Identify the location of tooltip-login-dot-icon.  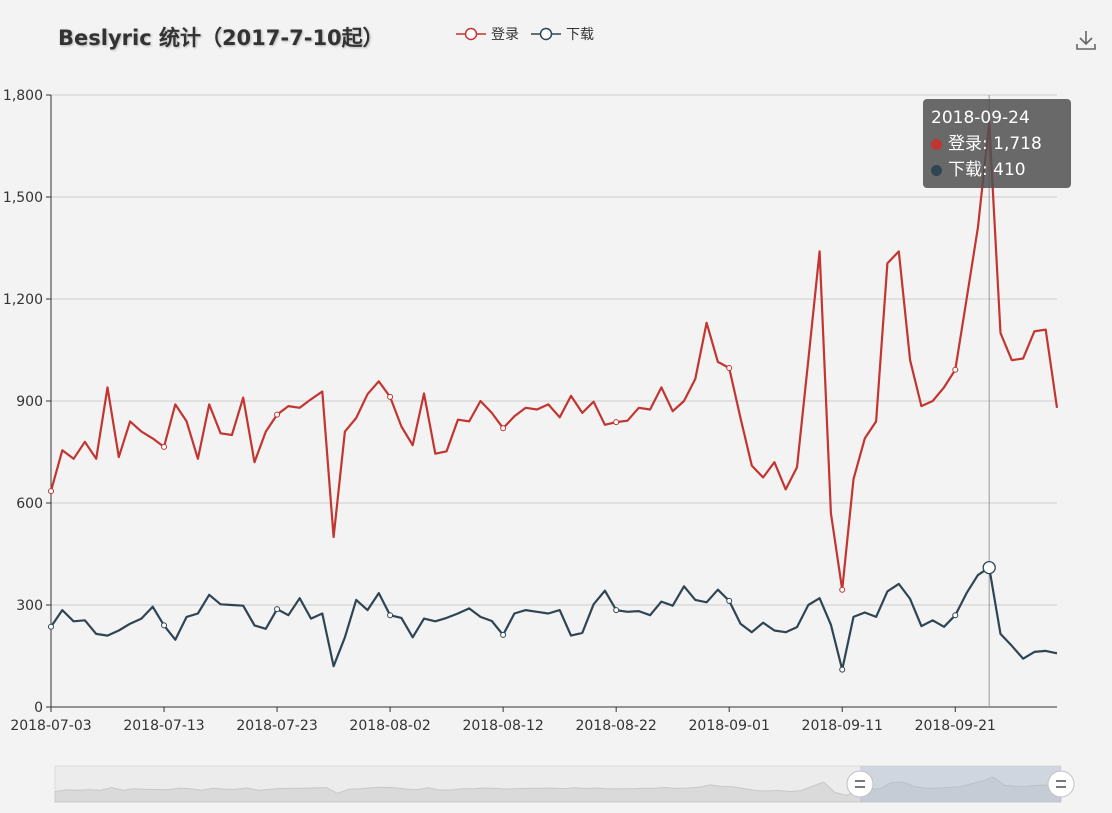
(936, 144).